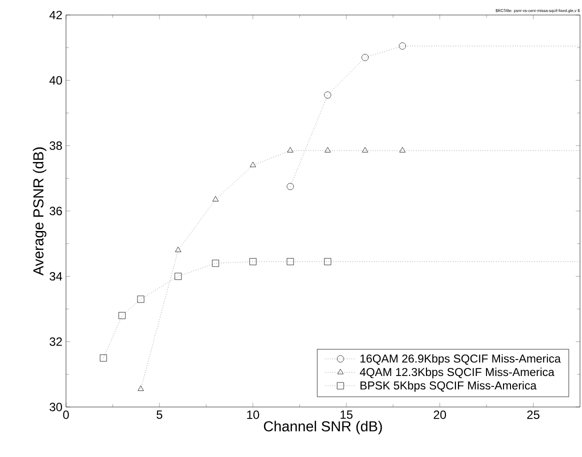 Image resolution: width=582 pixels, height=457 pixels. What do you see at coordinates (253, 414) in the screenshot?
I see `x-tick-label: 10` at bounding box center [253, 414].